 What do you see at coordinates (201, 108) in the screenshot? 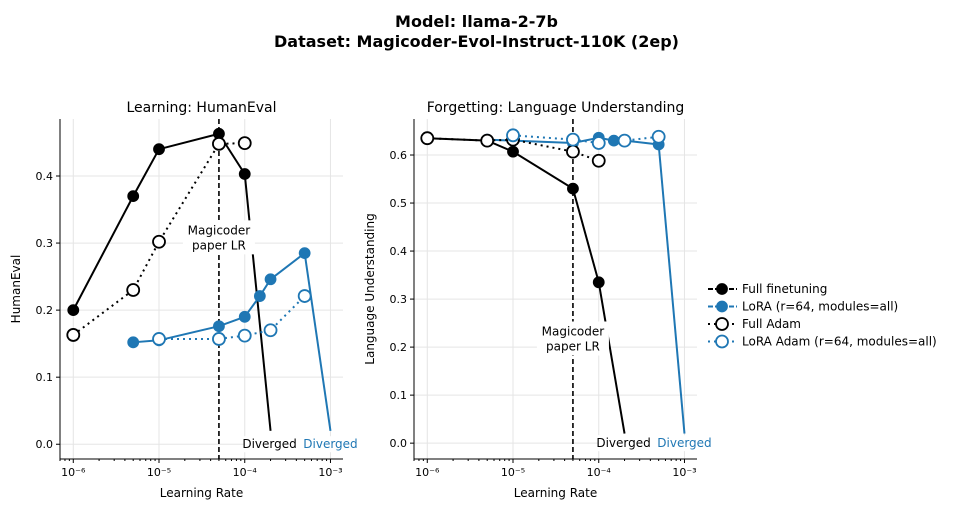
I see `panel-title: Learning: HumanEval` at bounding box center [201, 108].